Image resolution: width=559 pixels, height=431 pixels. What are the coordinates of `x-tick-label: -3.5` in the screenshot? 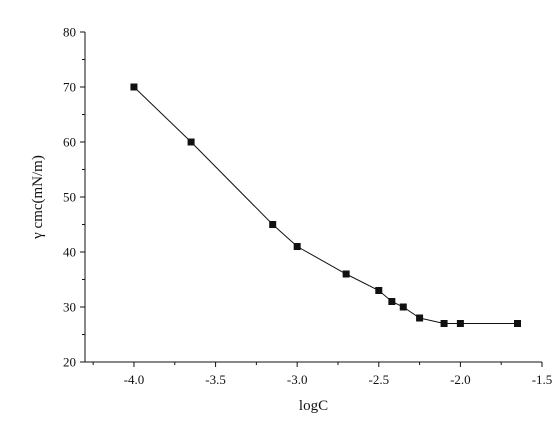 It's located at (215, 379).